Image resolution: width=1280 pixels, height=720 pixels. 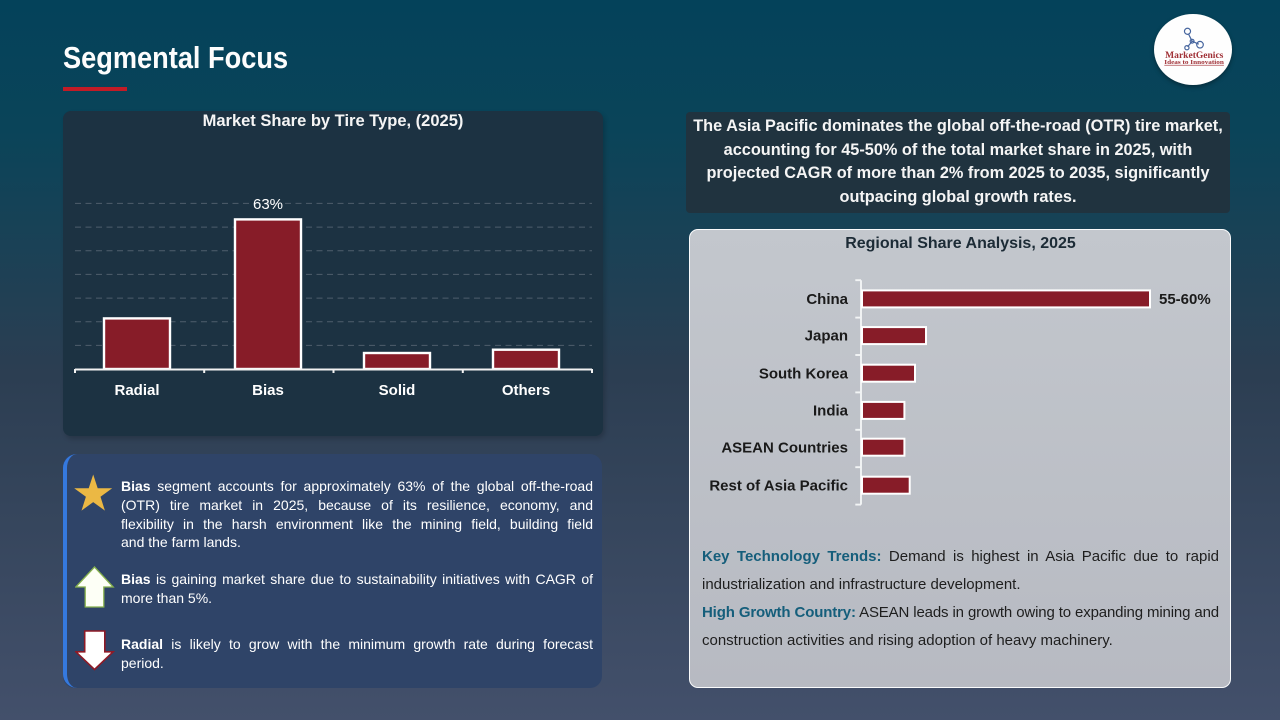 What do you see at coordinates (397, 390) in the screenshot?
I see `svg-text: Solid` at bounding box center [397, 390].